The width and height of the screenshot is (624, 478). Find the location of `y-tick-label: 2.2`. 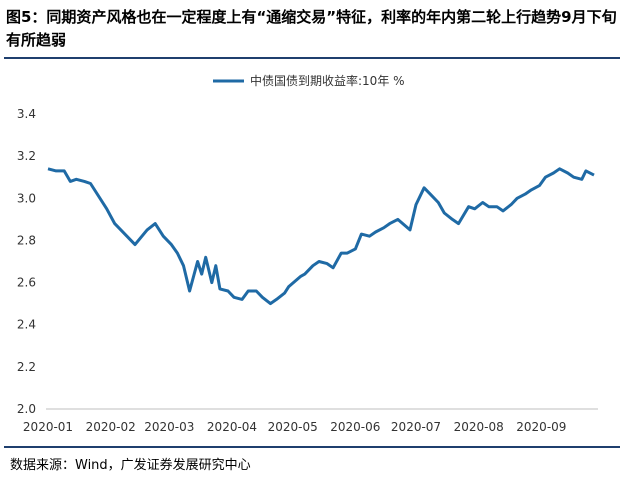

y-tick-label: 2.2 is located at coordinates (26, 367).